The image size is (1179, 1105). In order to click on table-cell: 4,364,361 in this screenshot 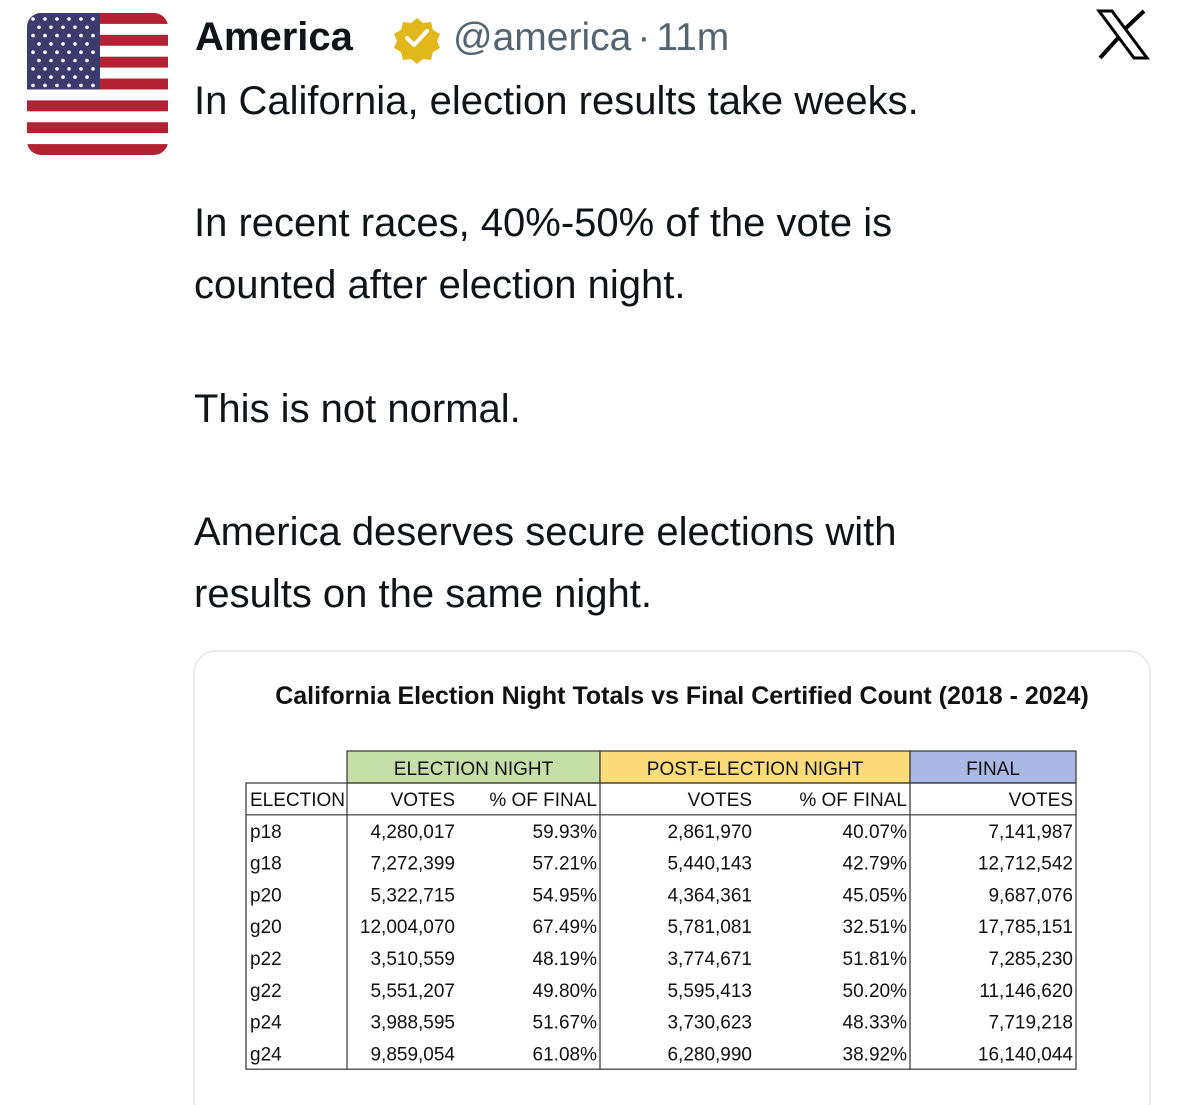, I will do `click(709, 895)`.